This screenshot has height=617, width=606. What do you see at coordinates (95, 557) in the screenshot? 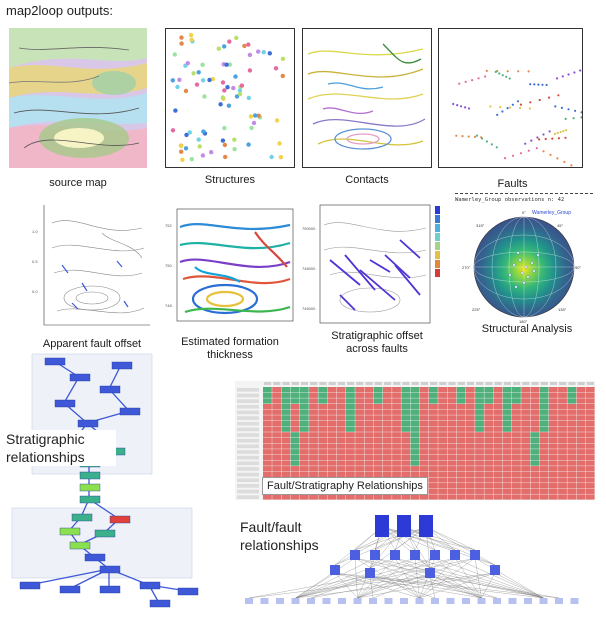
I see `flow-node` at bounding box center [95, 557].